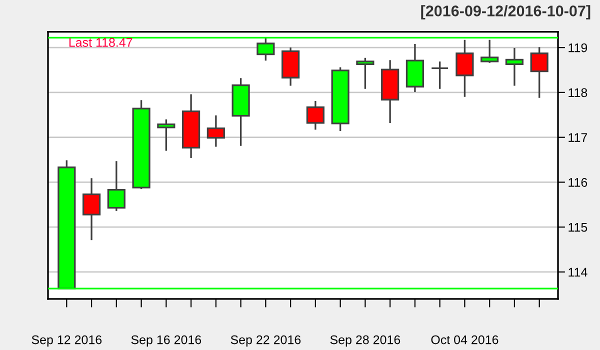  I want to click on ref-line-label: Last 118.47, so click(100, 42).